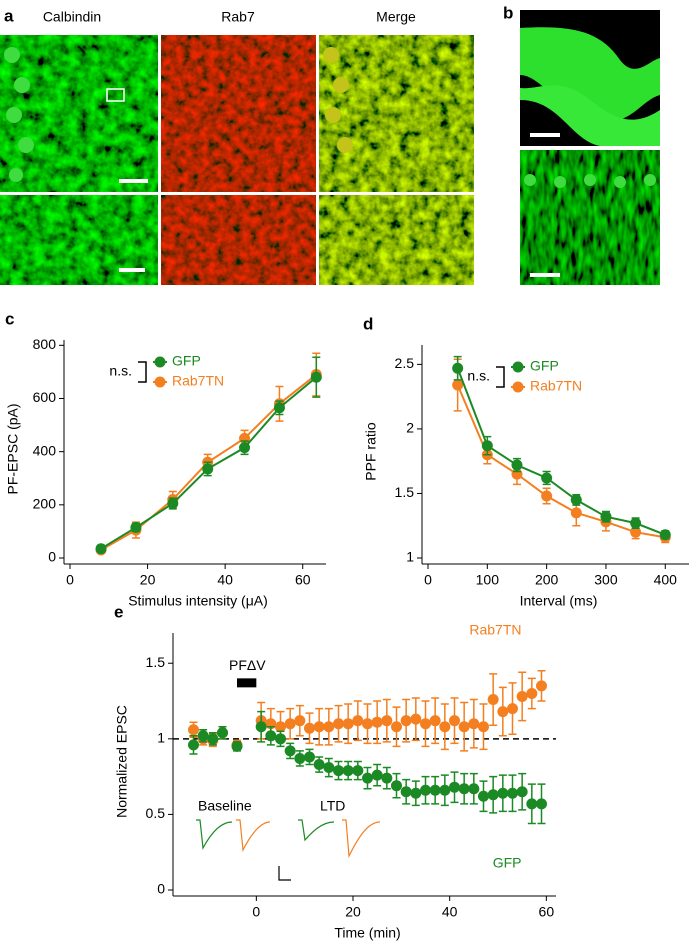  Describe the element at coordinates (495, 630) in the screenshot. I see `series-label: Rab7TN` at that location.